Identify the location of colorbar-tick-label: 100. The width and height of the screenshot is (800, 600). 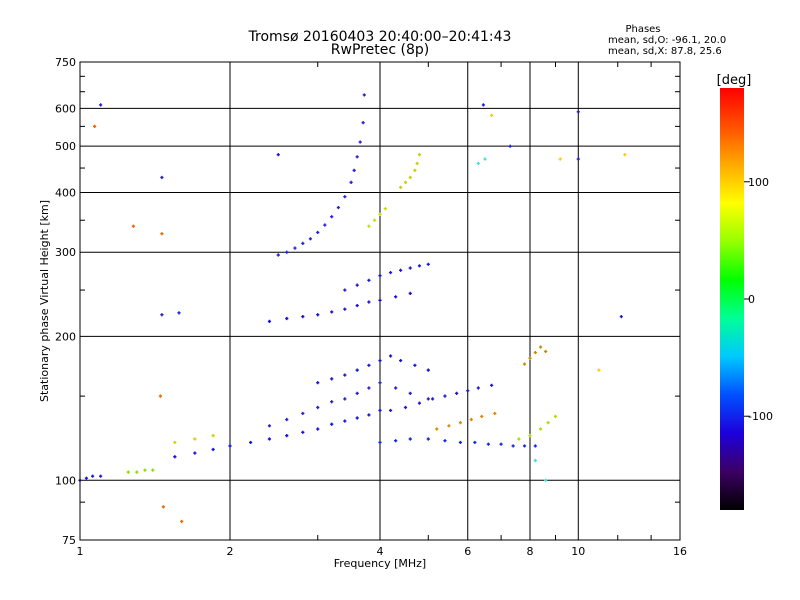
(758, 182).